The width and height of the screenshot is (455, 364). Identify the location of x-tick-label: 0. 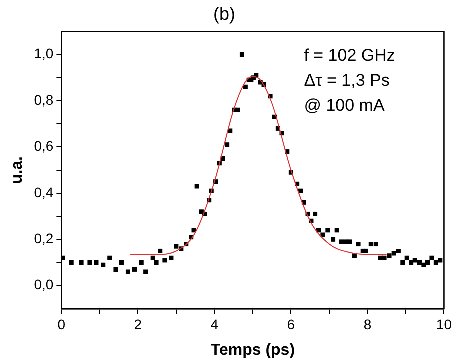
(62, 324).